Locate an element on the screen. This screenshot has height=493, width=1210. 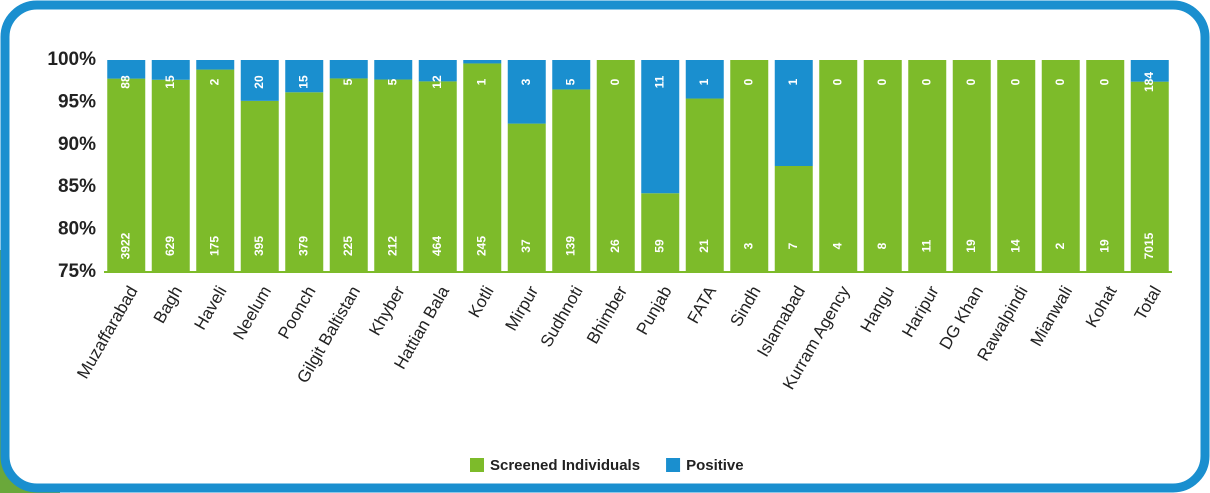
value-label: 245 is located at coordinates (481, 246).